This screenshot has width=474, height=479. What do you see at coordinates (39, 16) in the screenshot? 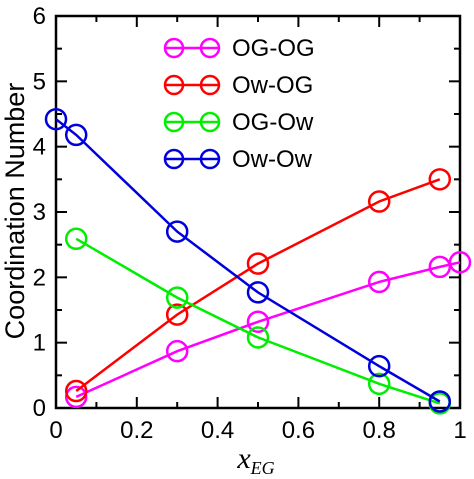
I see `y-tick-label: 6` at bounding box center [39, 16].